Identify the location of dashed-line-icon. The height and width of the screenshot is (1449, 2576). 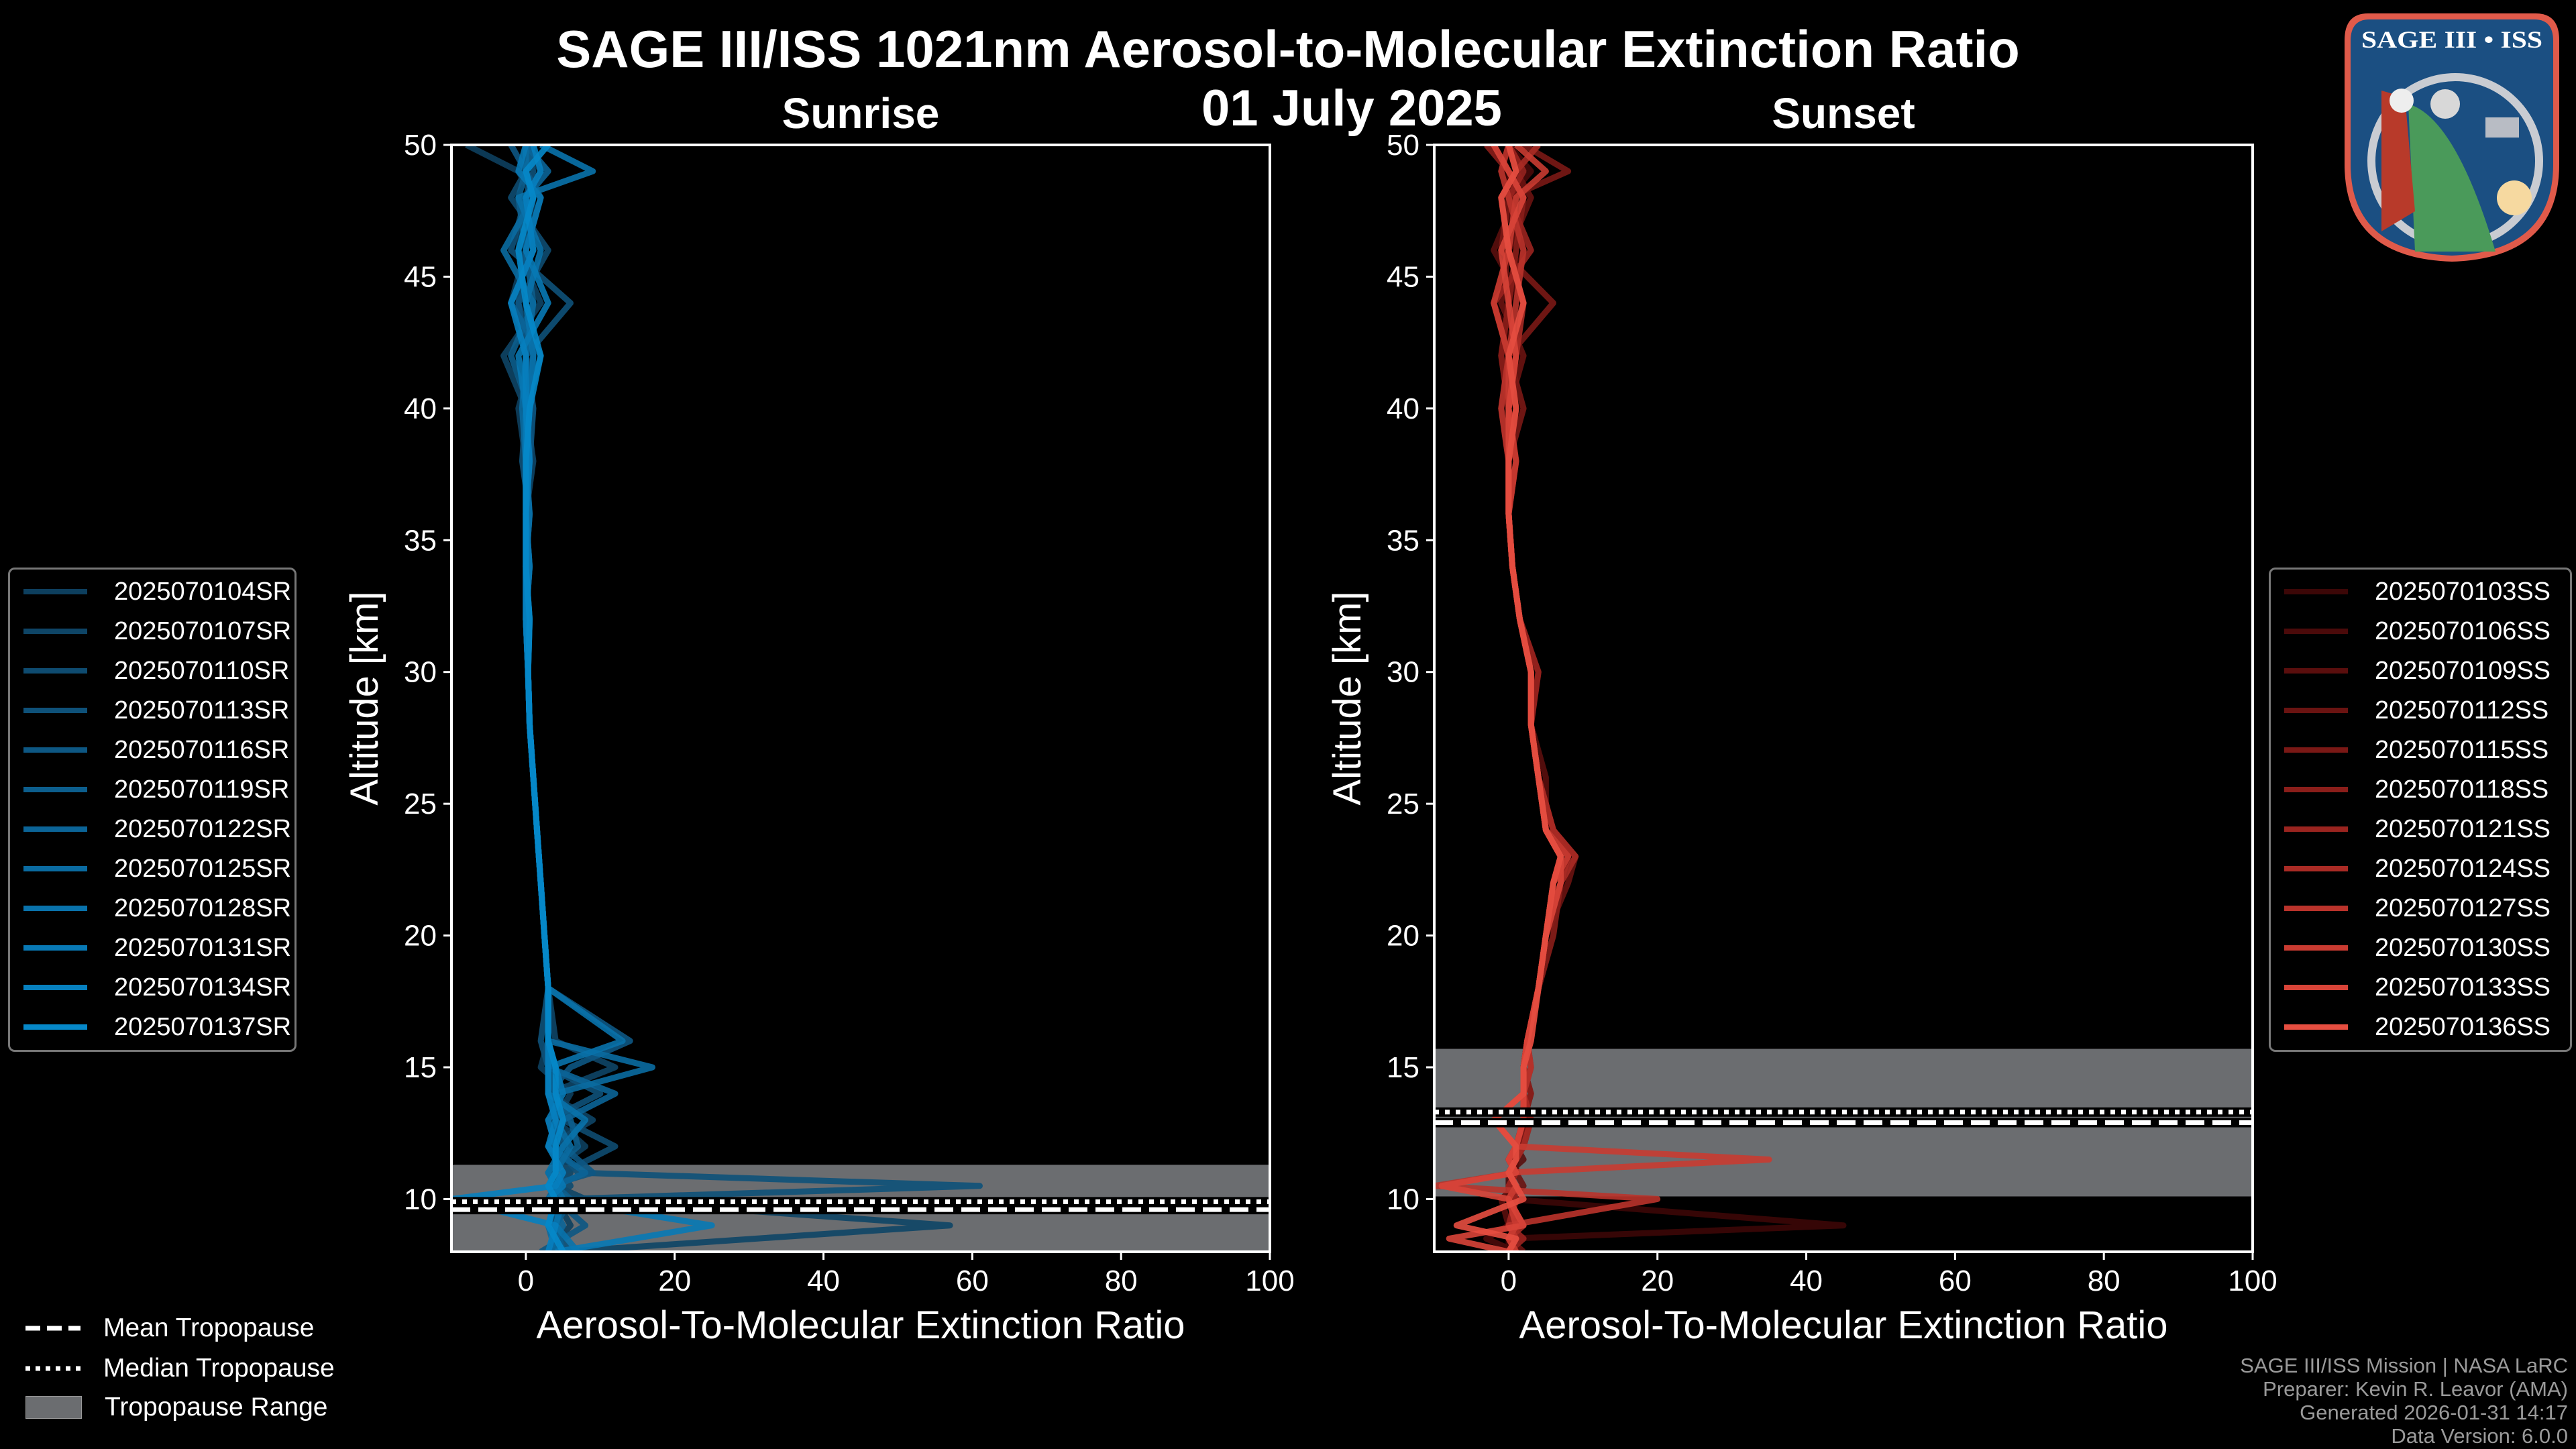
(52, 1328).